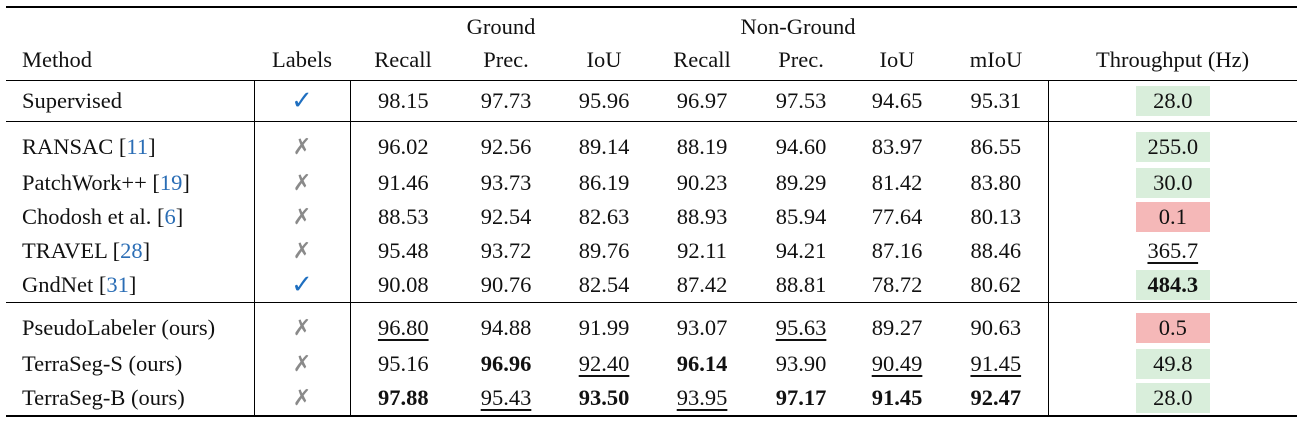  What do you see at coordinates (996, 217) in the screenshot?
I see `miou-cell: 80.13` at bounding box center [996, 217].